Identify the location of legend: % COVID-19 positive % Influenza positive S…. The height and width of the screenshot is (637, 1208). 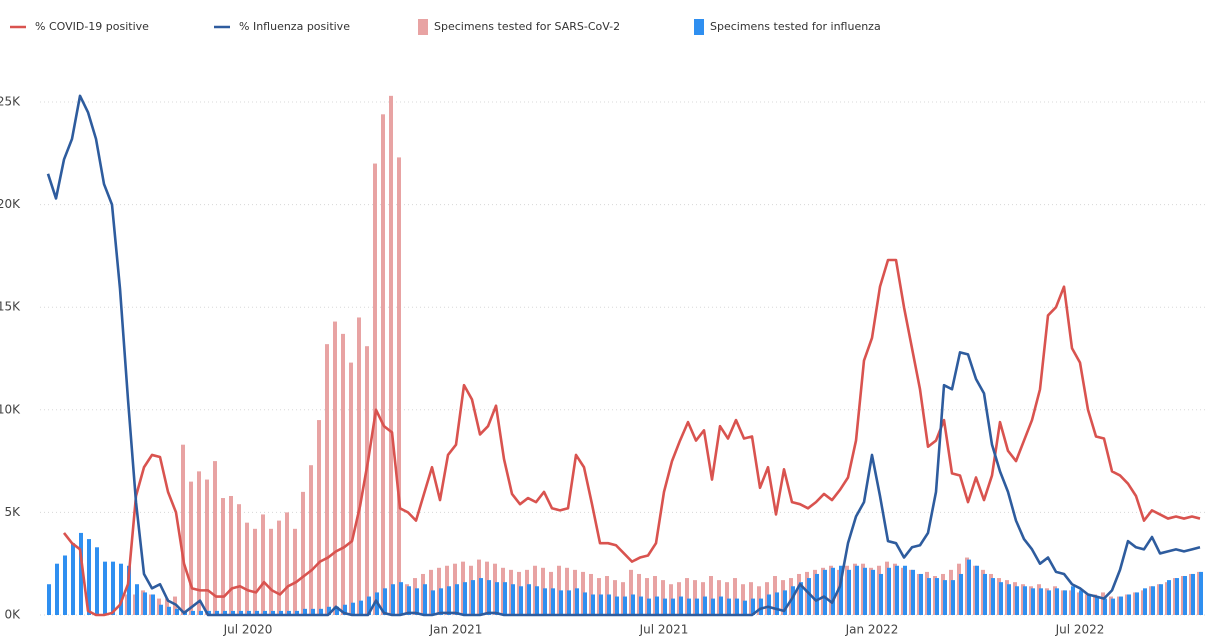
(445, 27).